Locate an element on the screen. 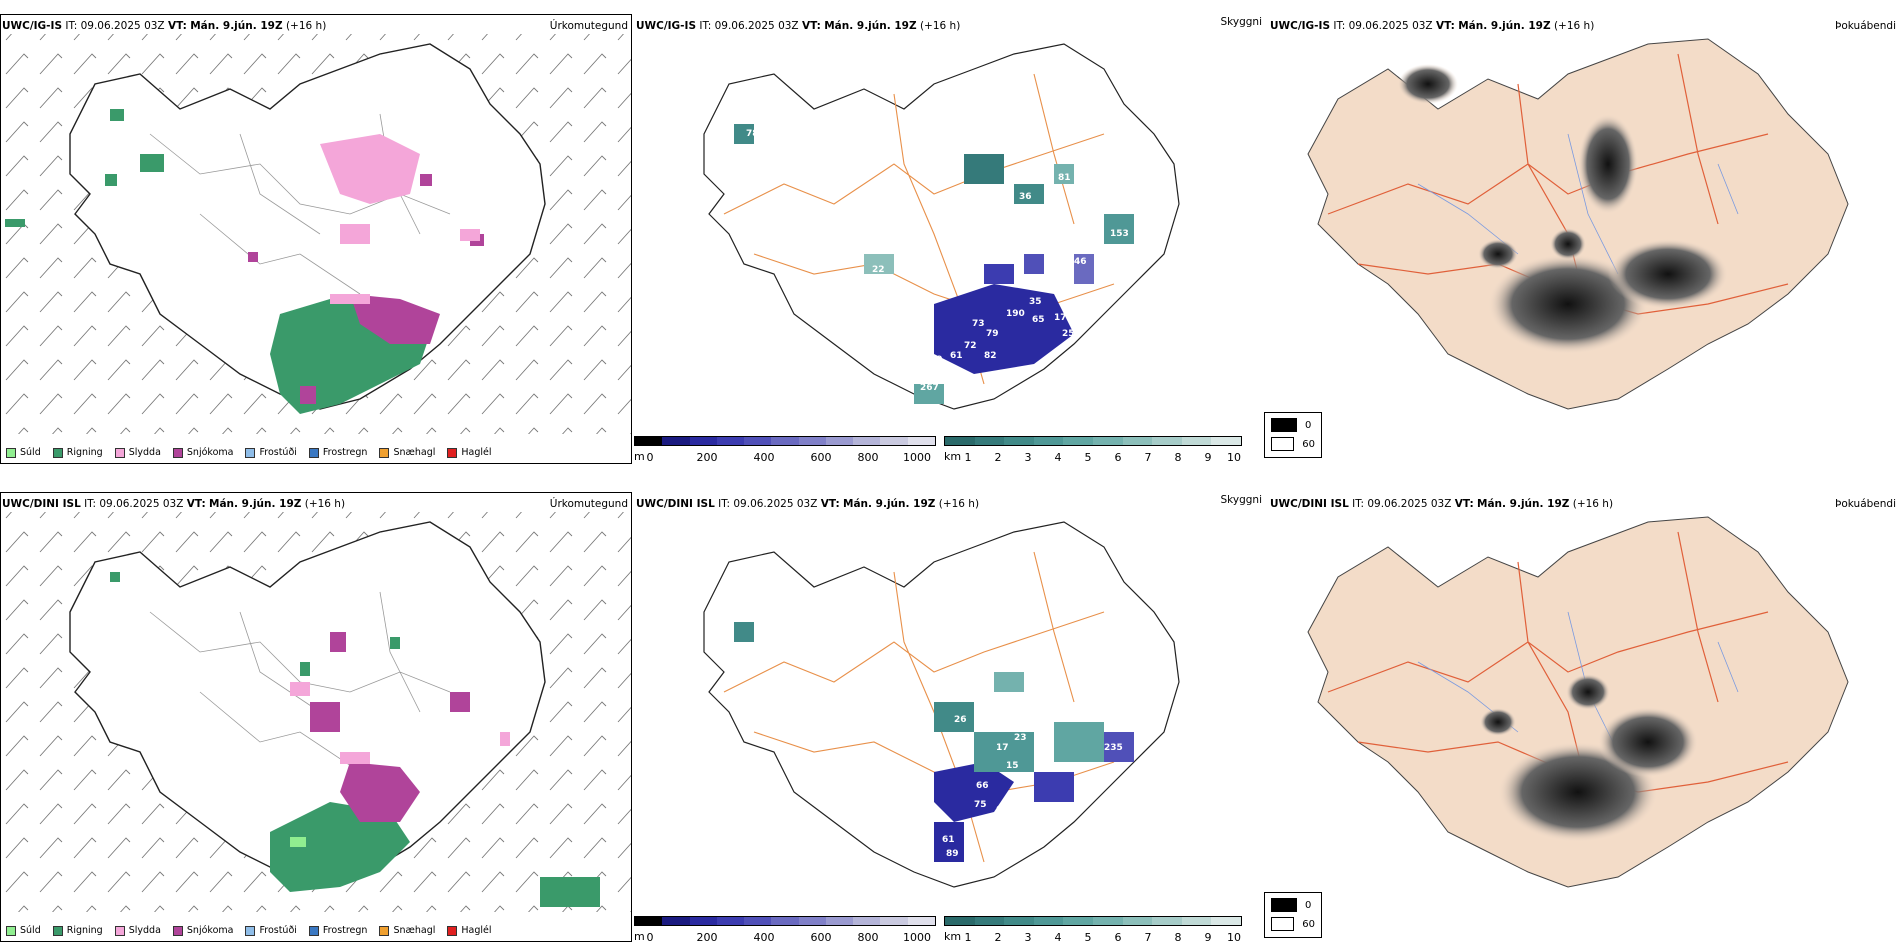 The height and width of the screenshot is (950, 1900). svg-text: 22 is located at coordinates (878, 270).